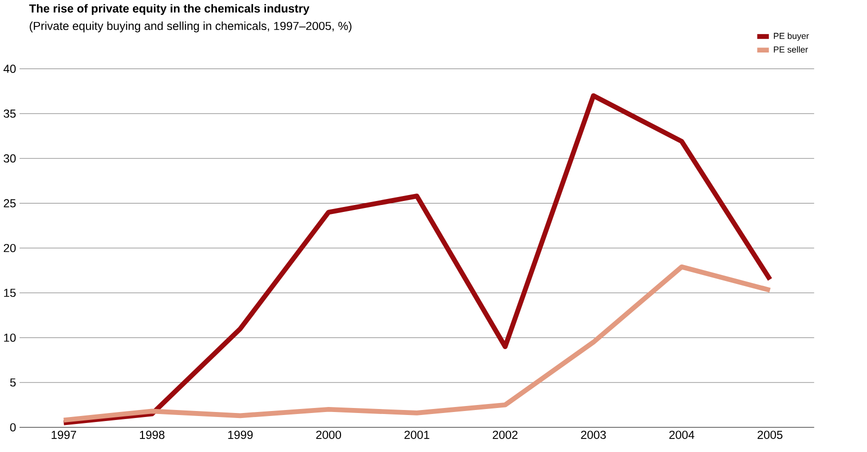 Image resolution: width=867 pixels, height=452 pixels. I want to click on x-tick-label: 2005, so click(770, 435).